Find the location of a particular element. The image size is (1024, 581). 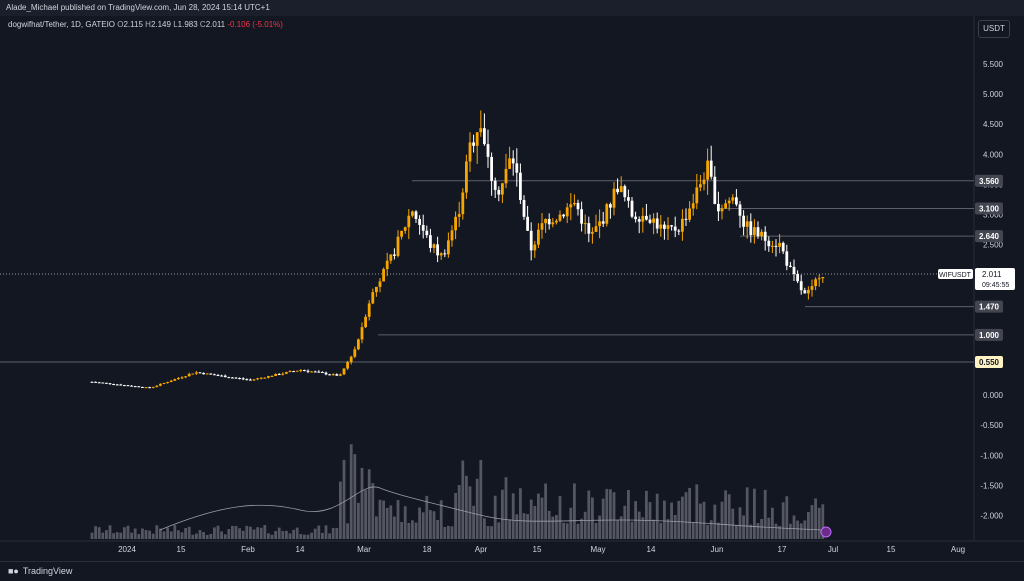

level-label-box is located at coordinates (989, 208).